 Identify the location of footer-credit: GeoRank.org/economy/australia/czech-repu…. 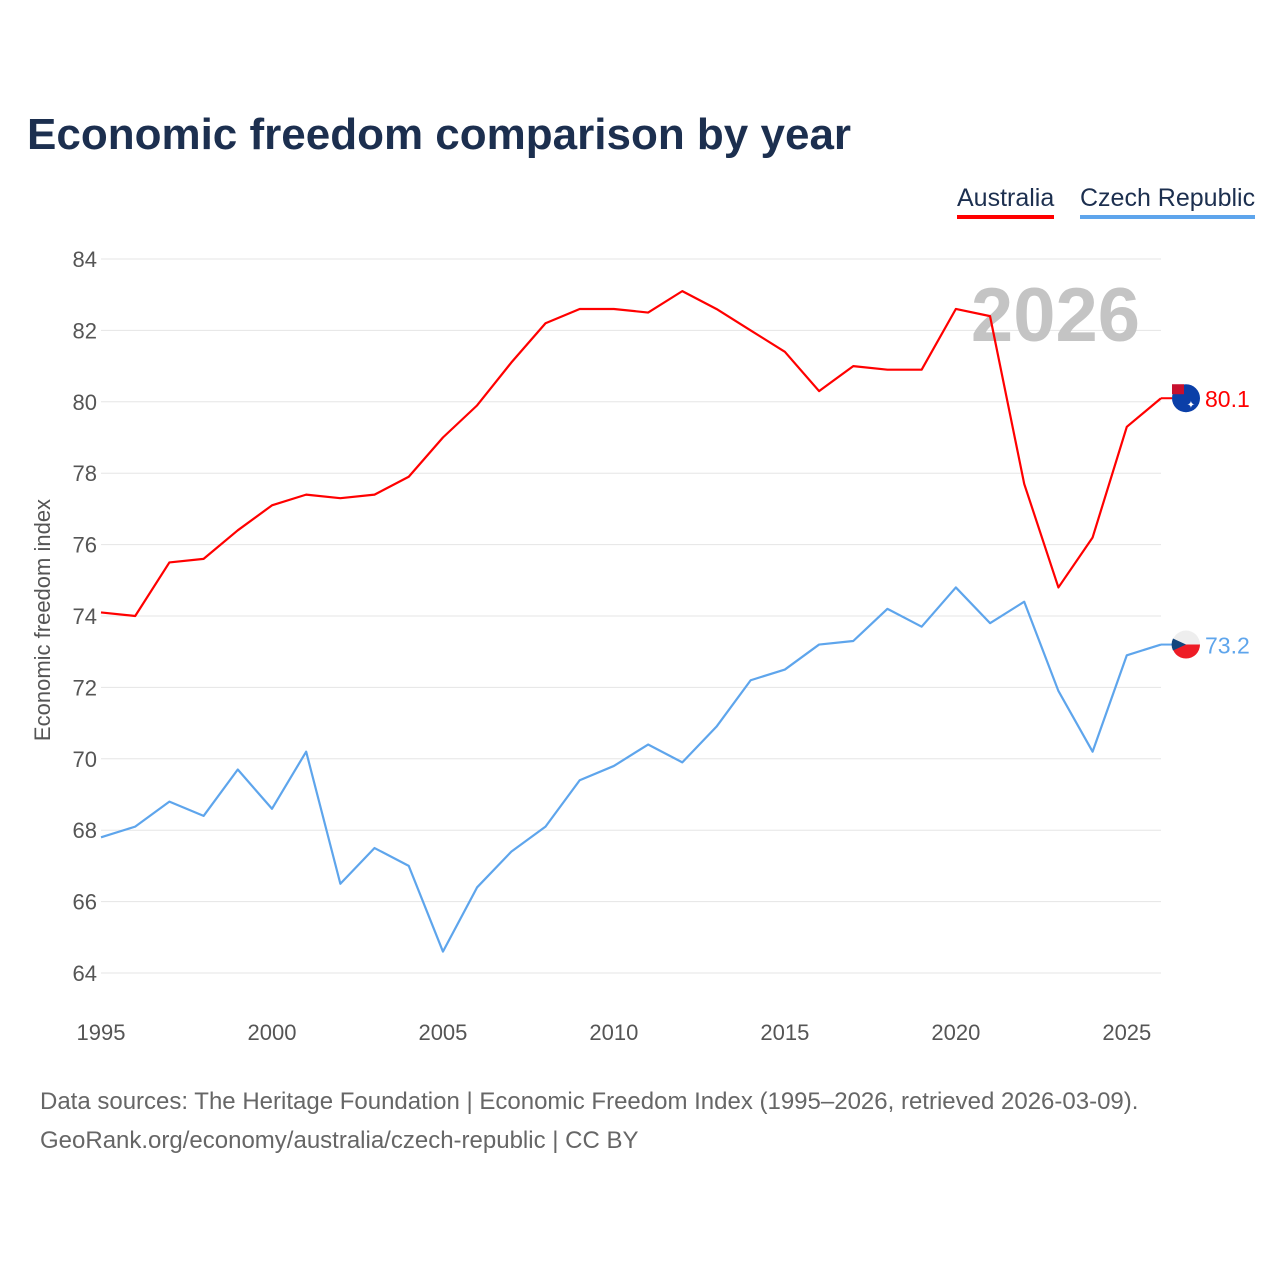
(339, 1140).